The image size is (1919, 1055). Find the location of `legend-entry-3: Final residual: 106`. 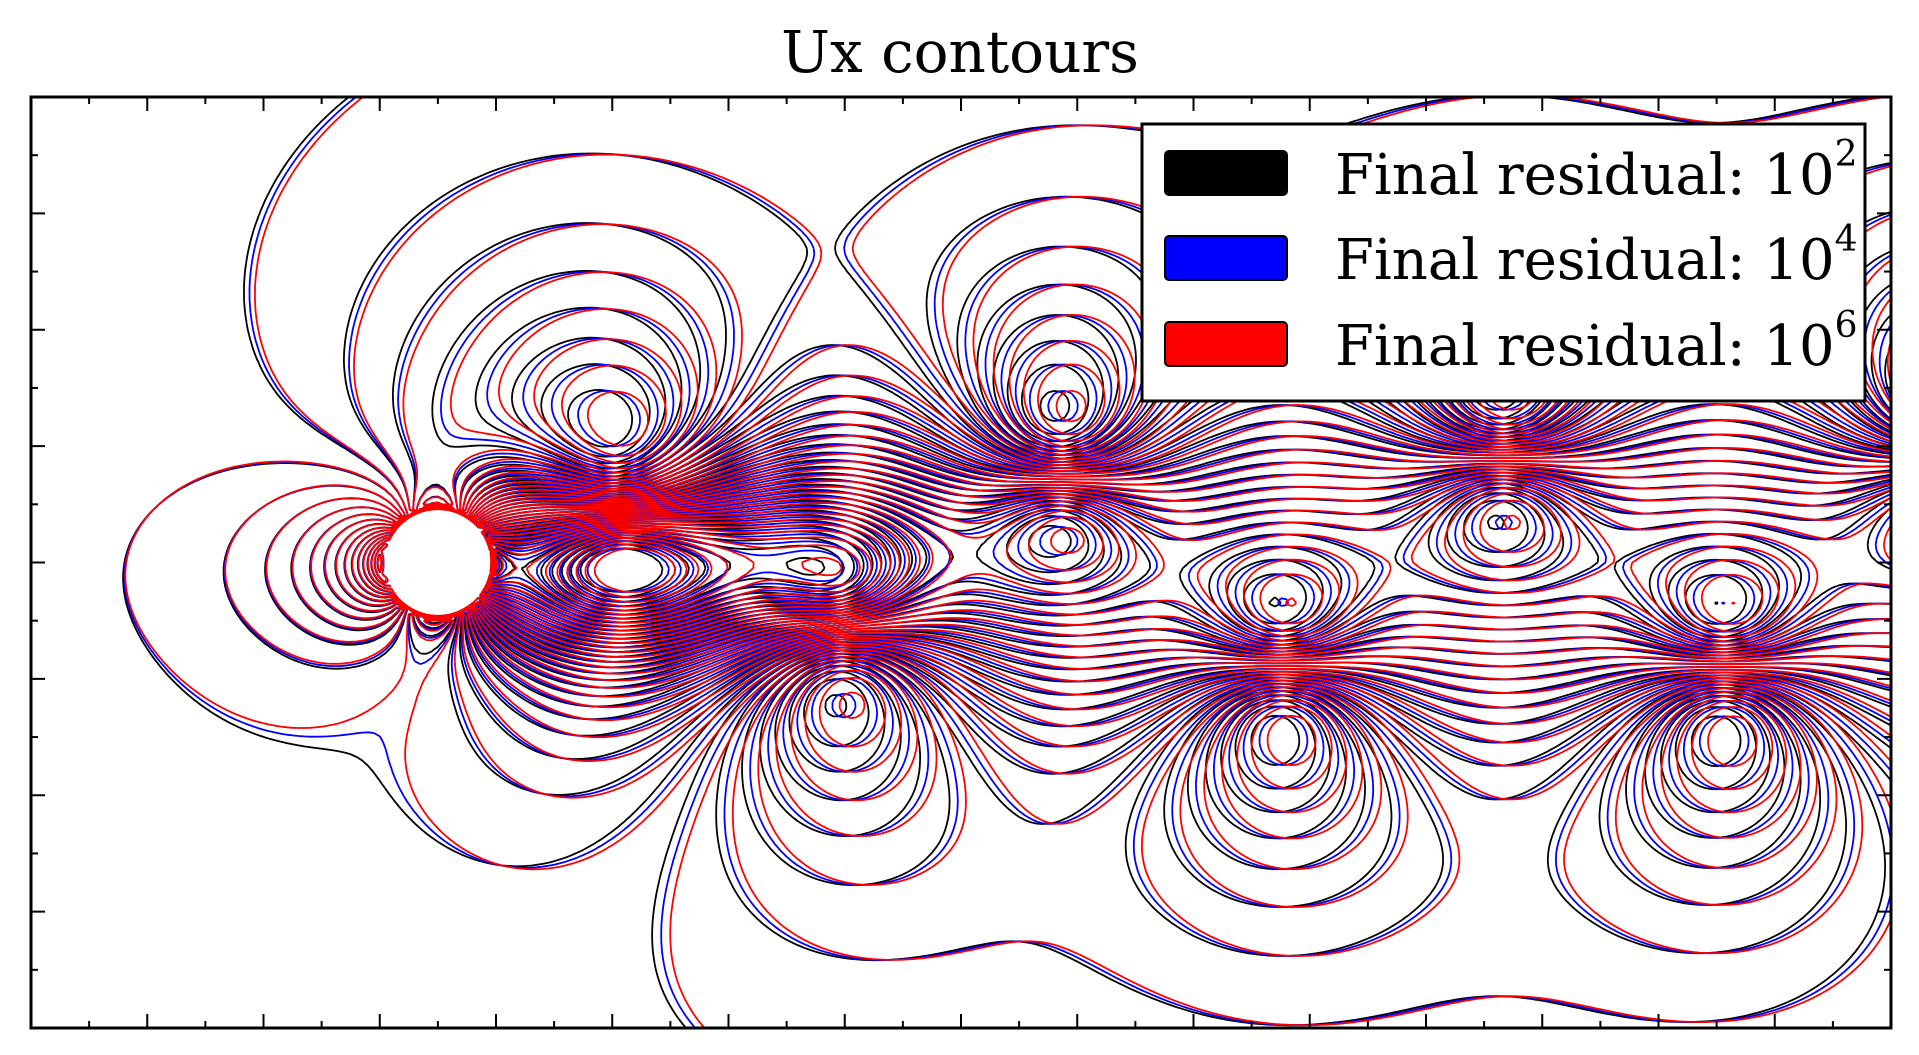

legend-entry-3: Final residual: 106 is located at coordinates (1511, 342).